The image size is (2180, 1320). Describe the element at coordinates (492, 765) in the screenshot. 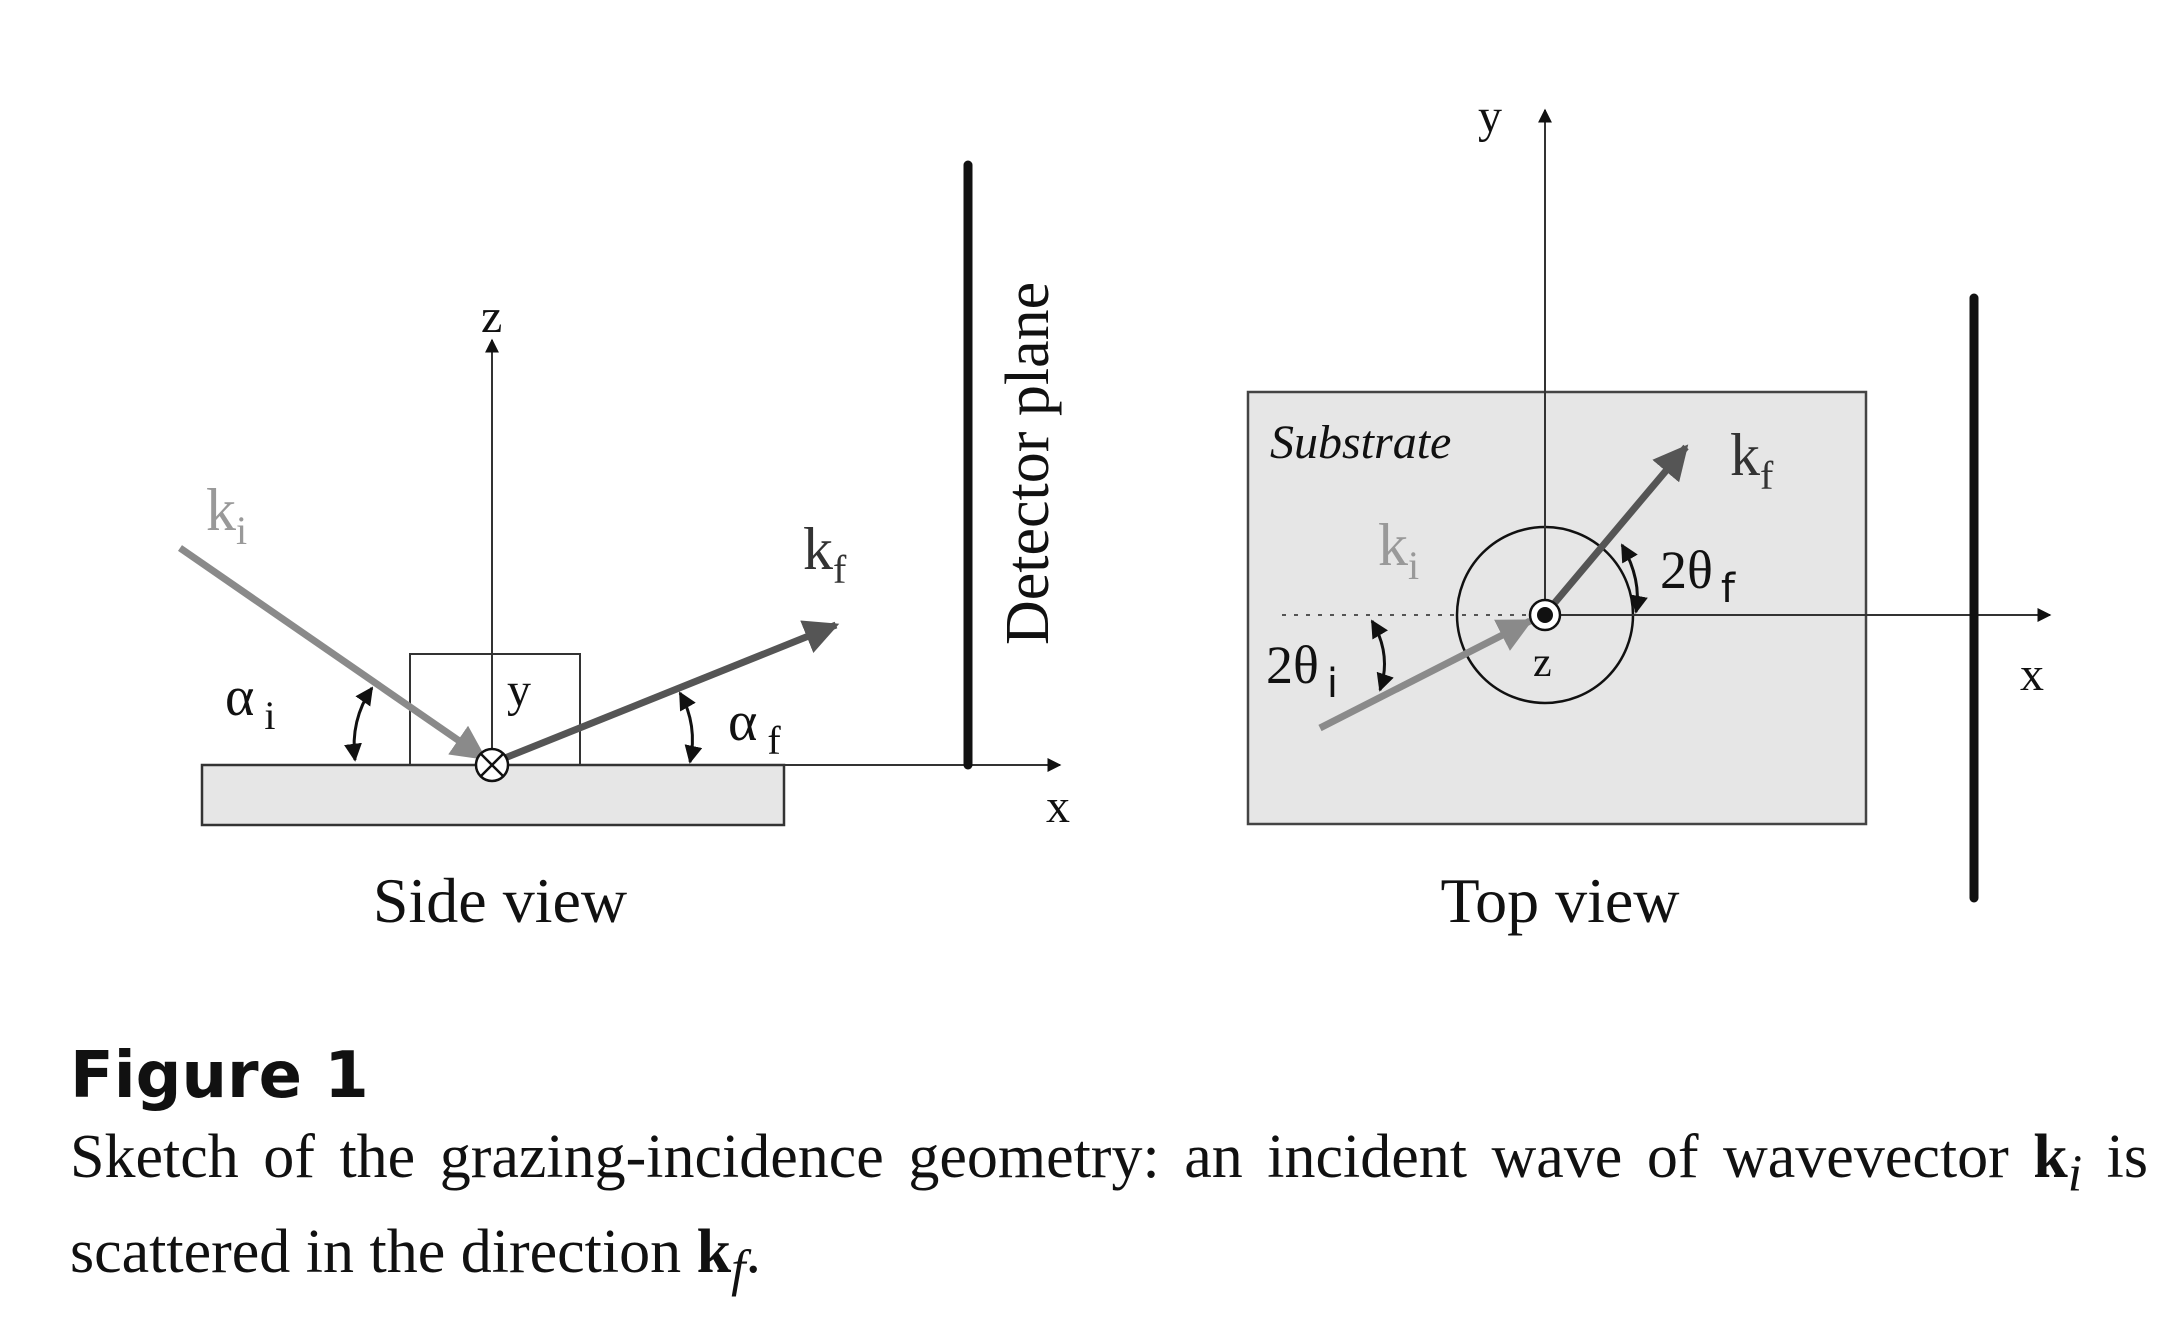

I see `side-origin-into-page-icon` at that location.